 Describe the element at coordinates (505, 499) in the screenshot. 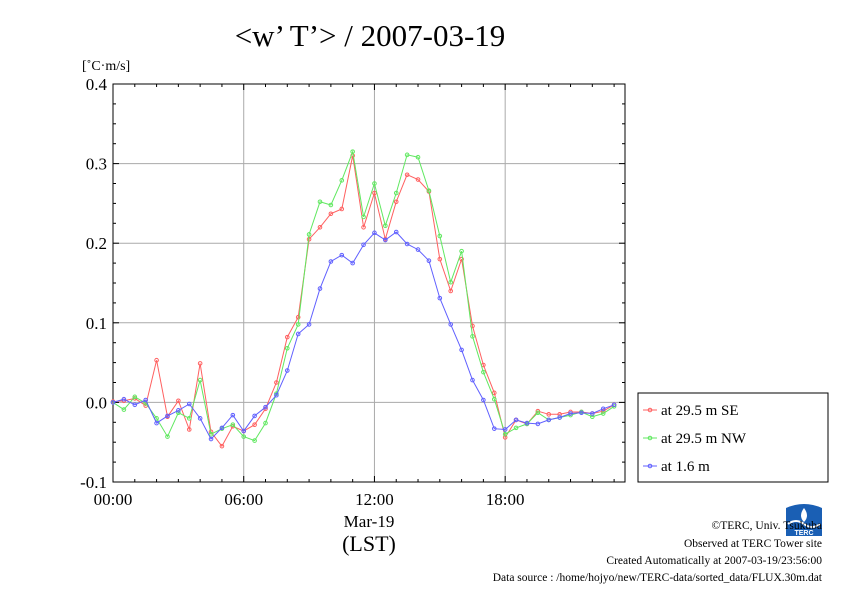

I see `x-tick-label: 18:00` at that location.